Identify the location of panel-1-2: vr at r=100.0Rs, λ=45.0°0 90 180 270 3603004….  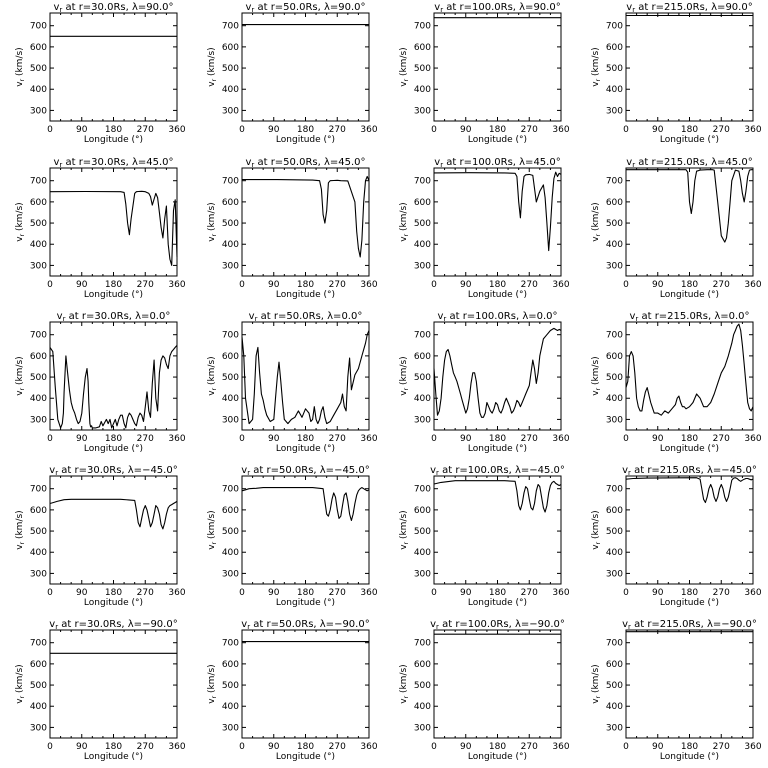
(484, 228).